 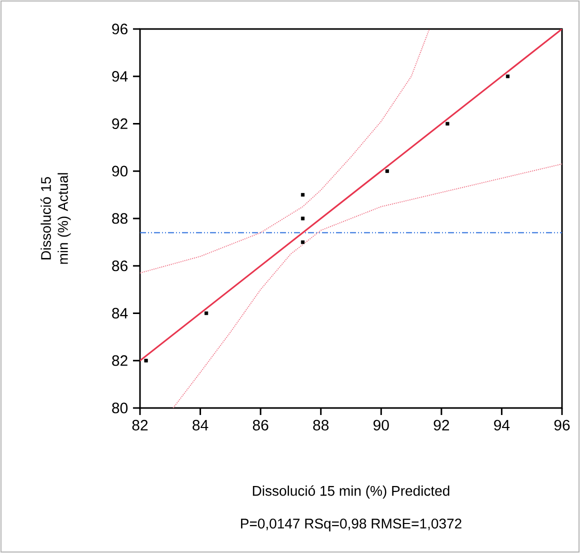 What do you see at coordinates (120, 408) in the screenshot?
I see `y-tick-label: 80` at bounding box center [120, 408].